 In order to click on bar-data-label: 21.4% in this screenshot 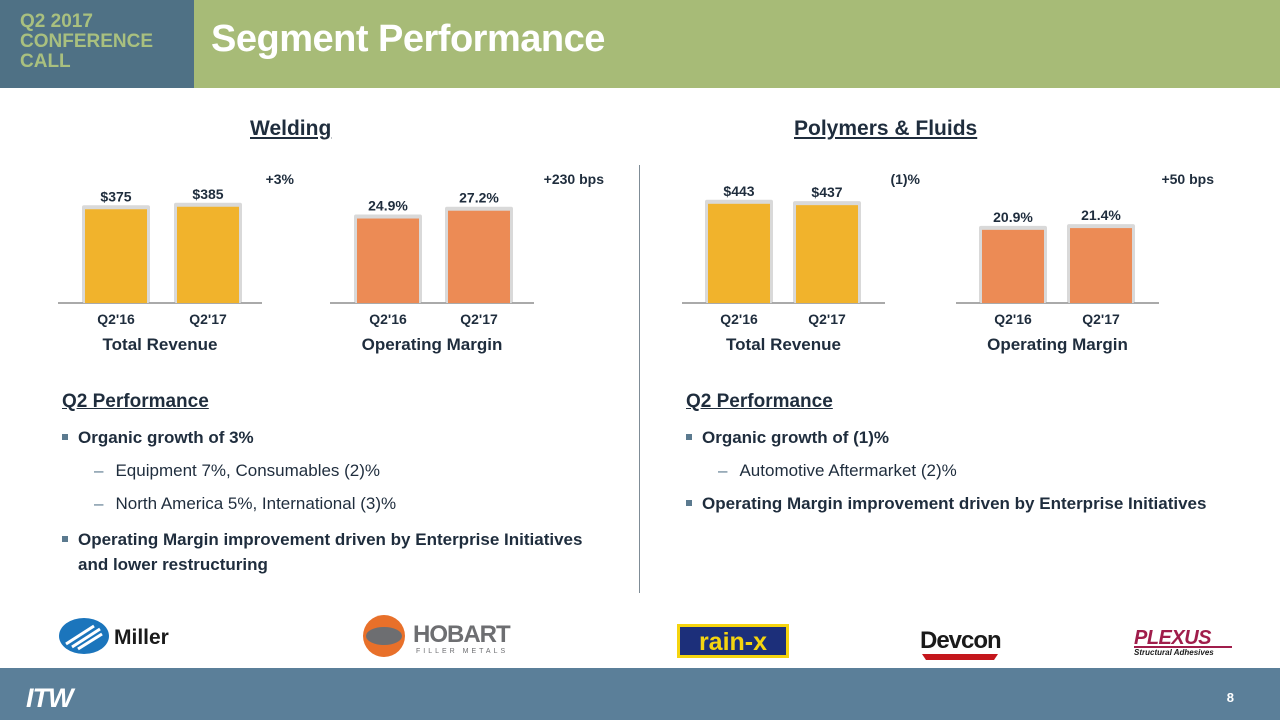, I will do `click(1101, 215)`.